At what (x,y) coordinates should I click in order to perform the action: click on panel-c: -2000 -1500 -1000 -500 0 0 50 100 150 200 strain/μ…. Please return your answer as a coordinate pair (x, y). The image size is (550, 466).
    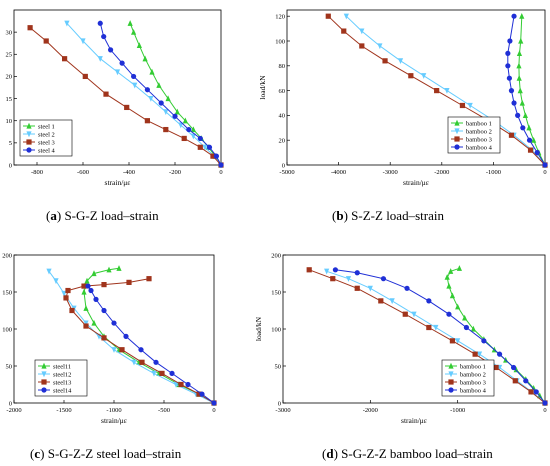
    Looking at the image, I should click on (108, 338).